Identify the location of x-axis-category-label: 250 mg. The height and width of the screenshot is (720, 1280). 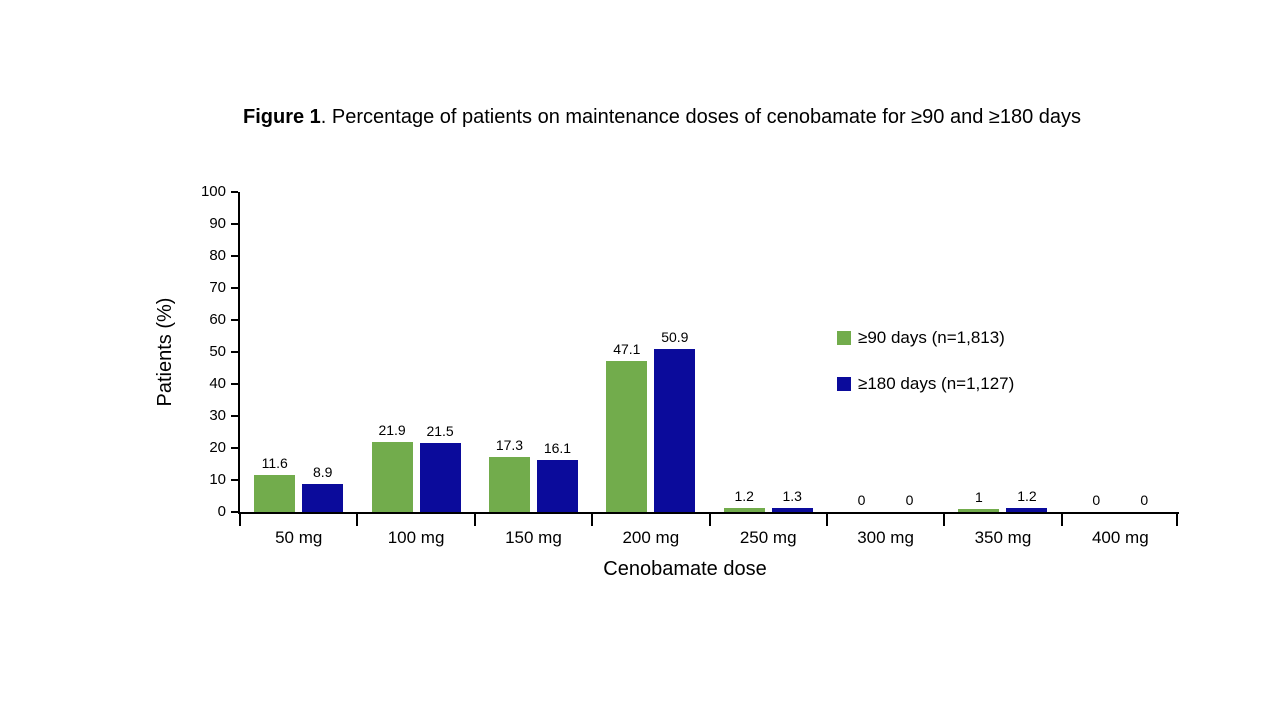
(768, 537).